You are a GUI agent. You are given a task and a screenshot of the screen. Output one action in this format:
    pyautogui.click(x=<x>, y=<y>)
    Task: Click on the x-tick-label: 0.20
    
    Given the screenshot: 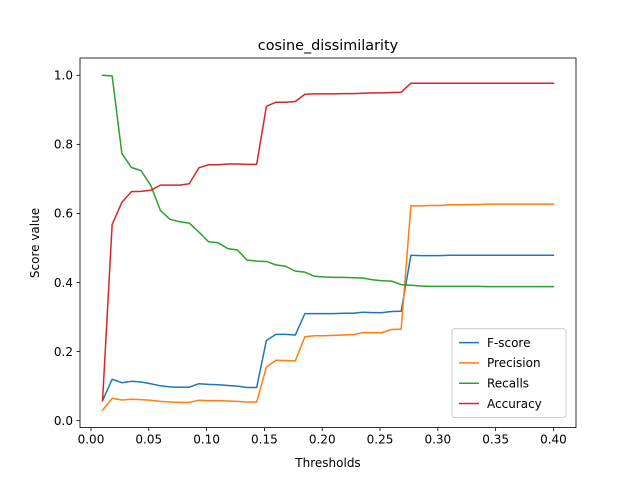 What is the action you would take?
    pyautogui.click(x=322, y=440)
    